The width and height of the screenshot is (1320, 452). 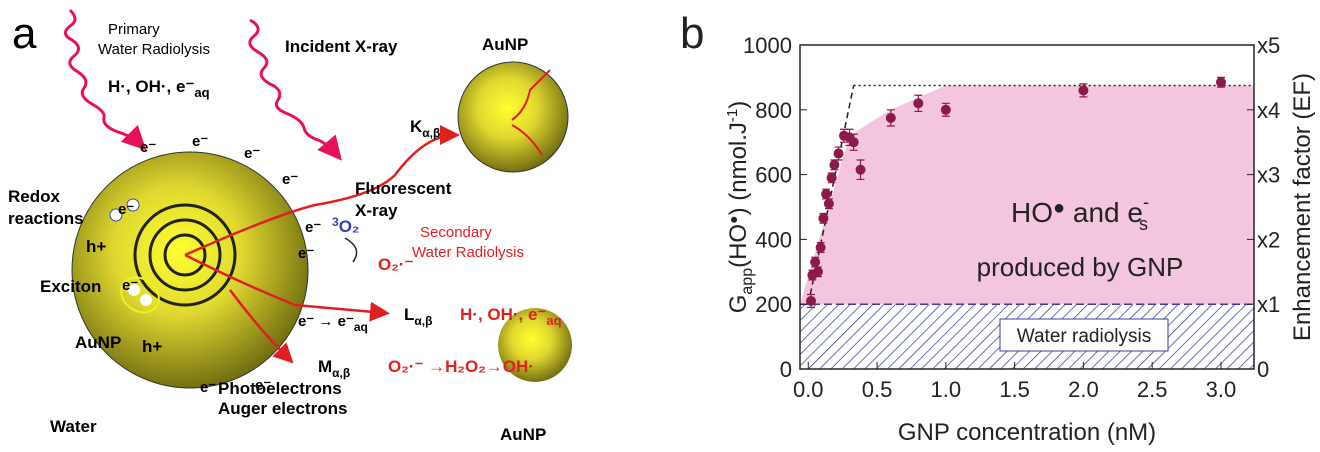 I want to click on y2-tick-label: x4, so click(x=1268, y=110).